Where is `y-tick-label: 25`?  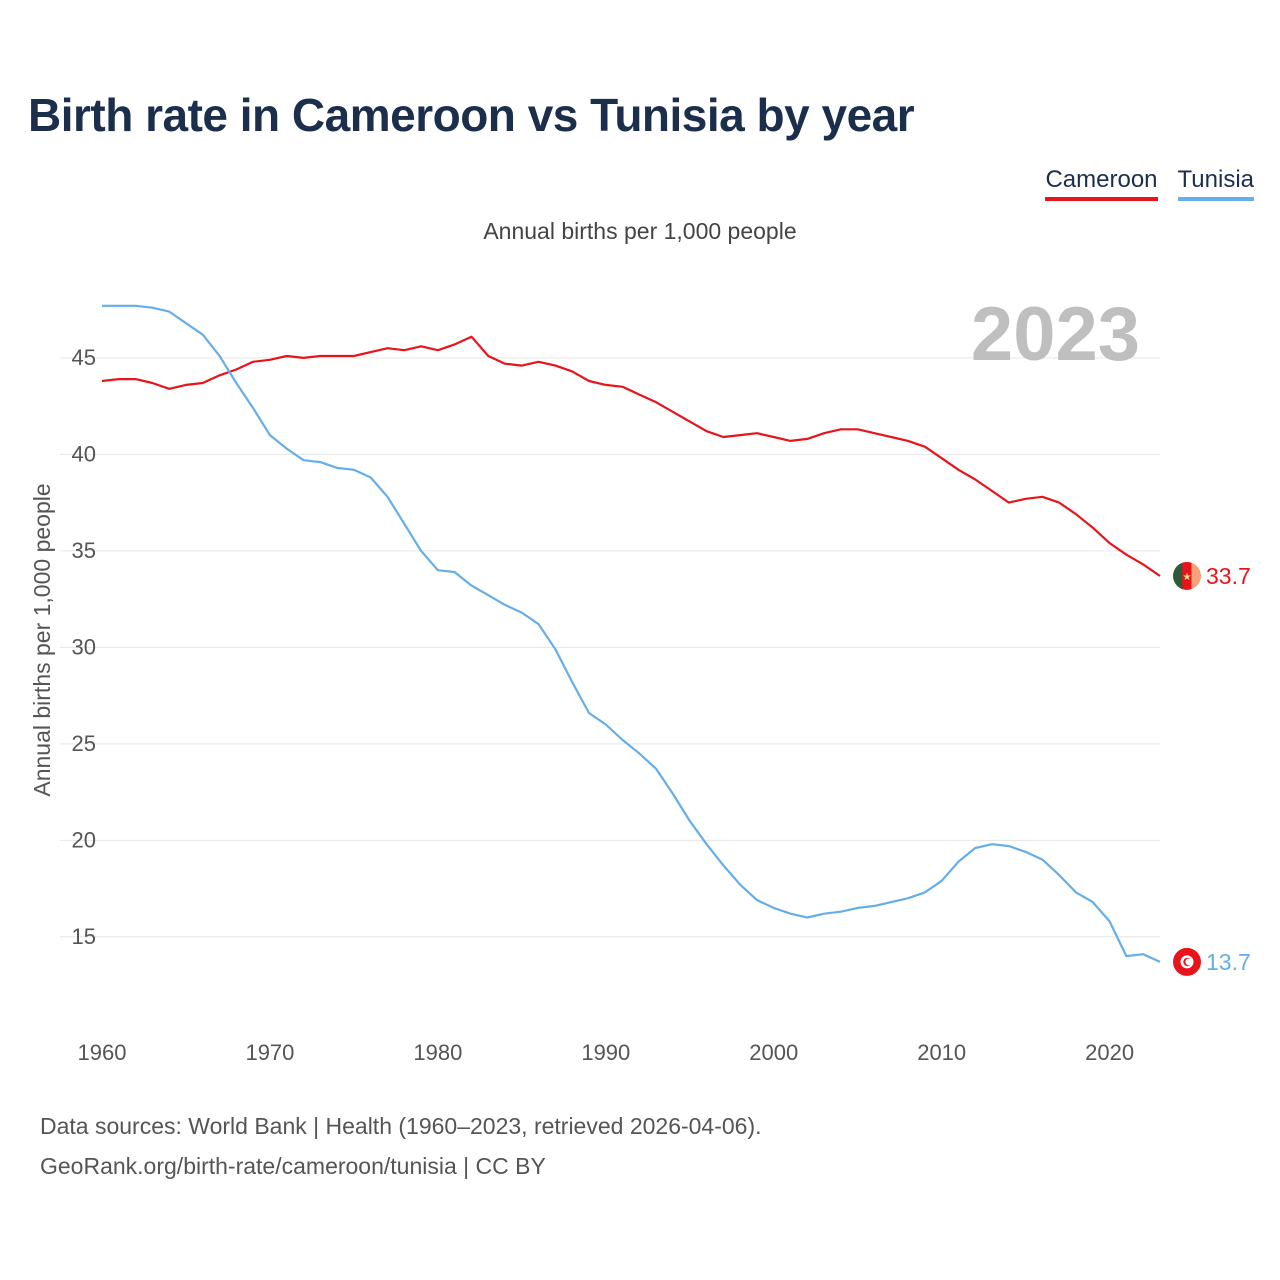 y-tick-label: 25 is located at coordinates (84, 743).